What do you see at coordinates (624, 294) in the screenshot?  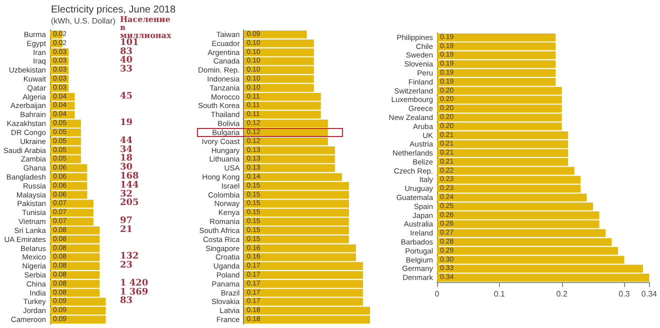 I see `x-tick-label: 0.3` at bounding box center [624, 294].